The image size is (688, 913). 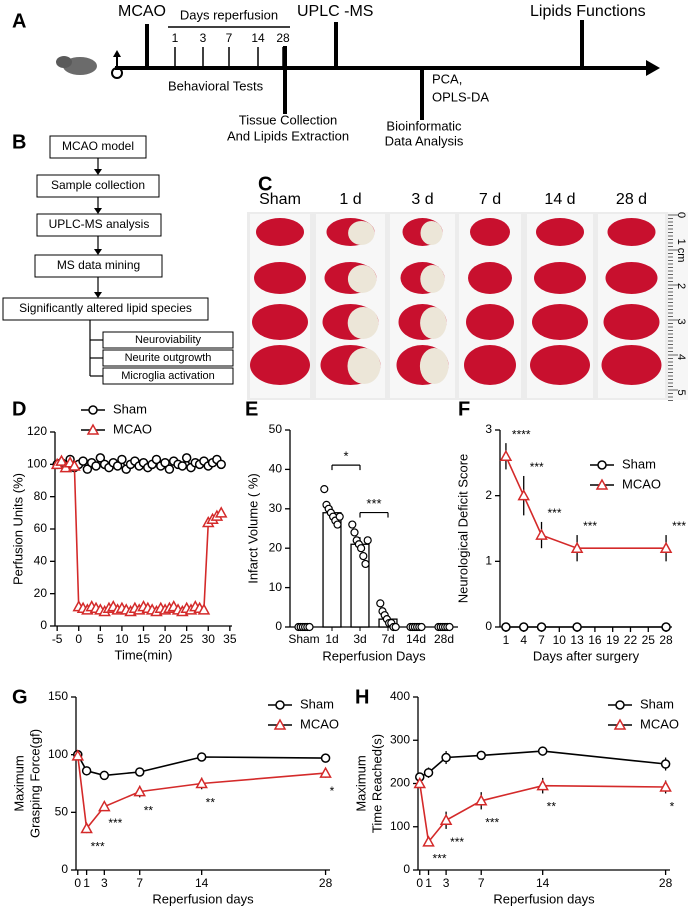 What do you see at coordinates (104, 883) in the screenshot?
I see `x-tick-label: 3` at bounding box center [104, 883].